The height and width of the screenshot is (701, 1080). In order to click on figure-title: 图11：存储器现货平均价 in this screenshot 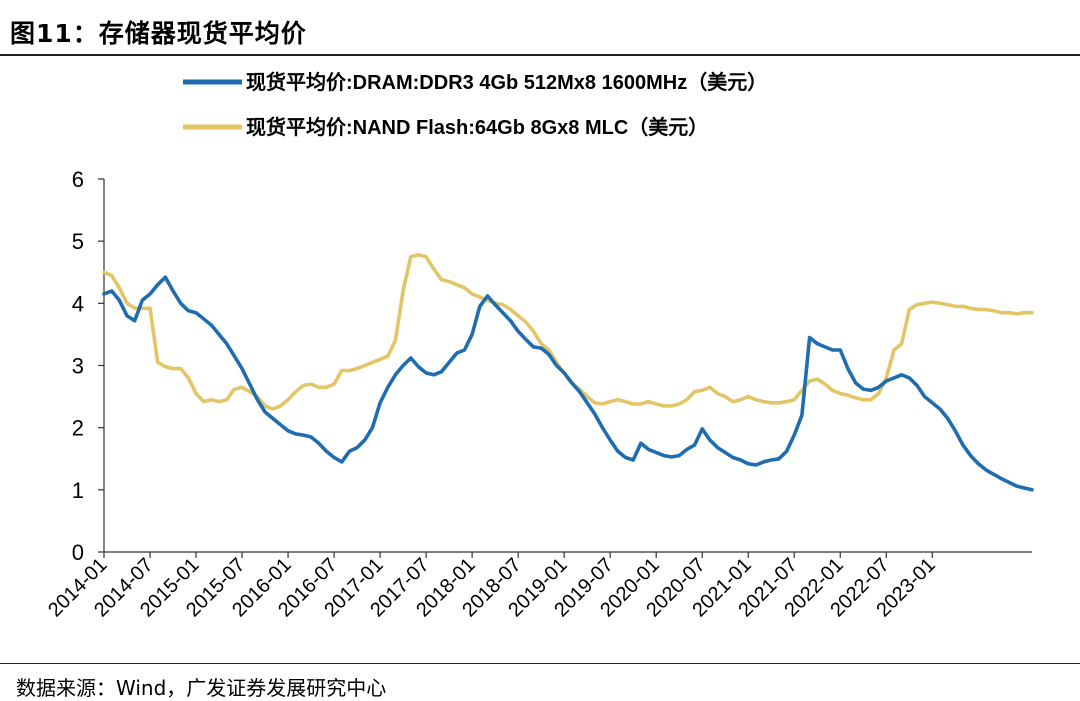, I will do `click(158, 33)`.